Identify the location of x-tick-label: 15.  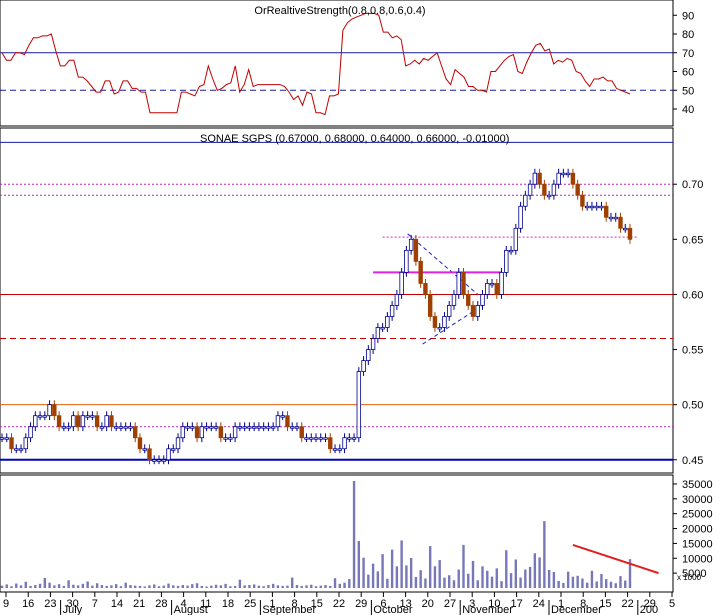
(605, 604).